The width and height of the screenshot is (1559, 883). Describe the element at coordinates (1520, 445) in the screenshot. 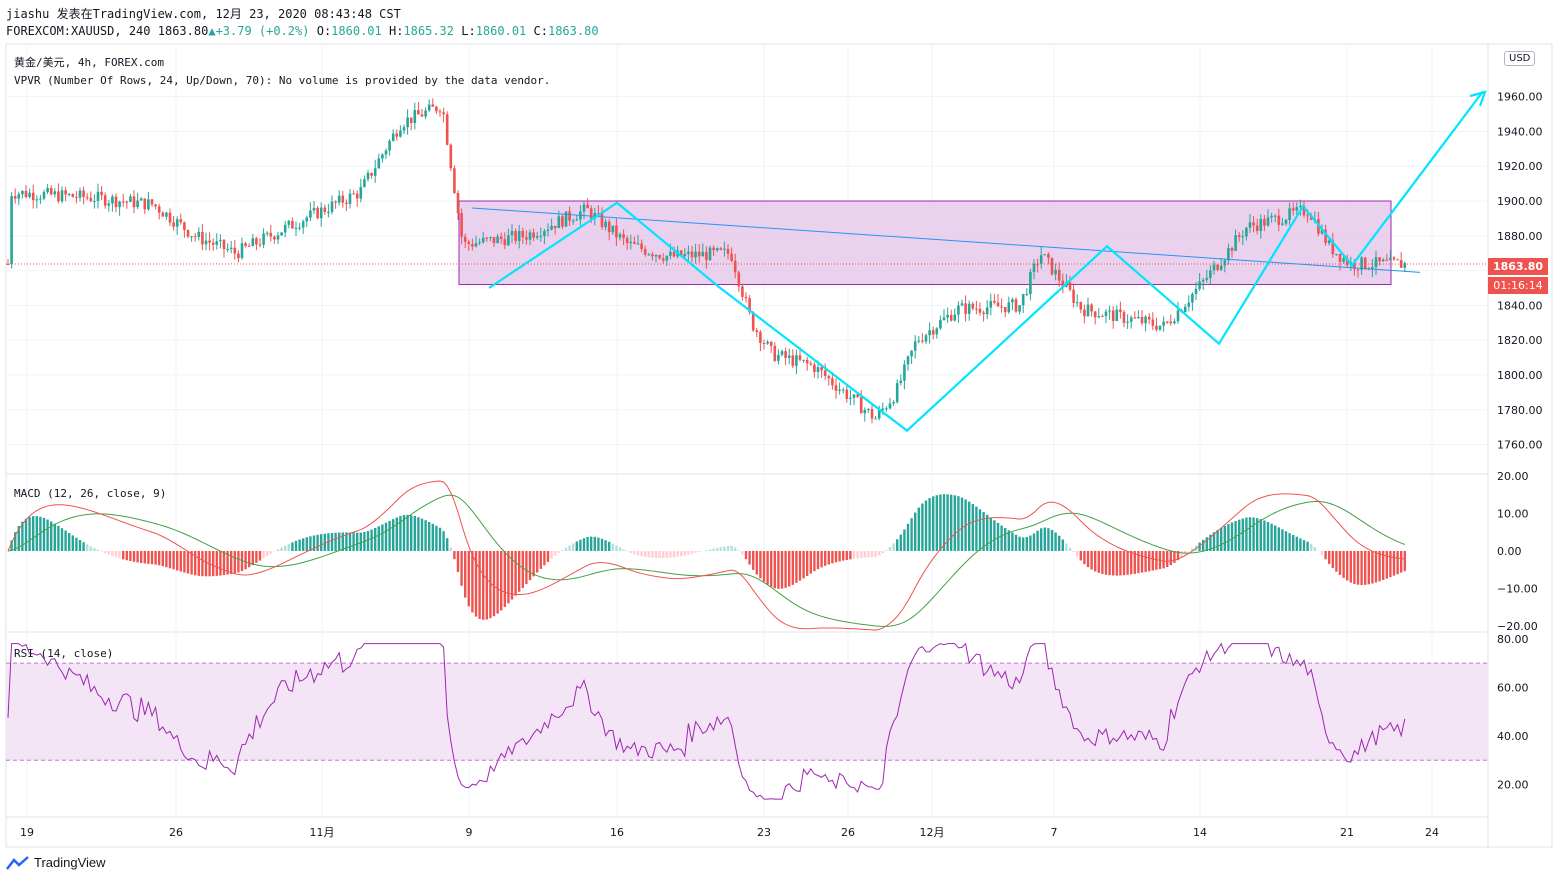

I see `price-axis` at that location.